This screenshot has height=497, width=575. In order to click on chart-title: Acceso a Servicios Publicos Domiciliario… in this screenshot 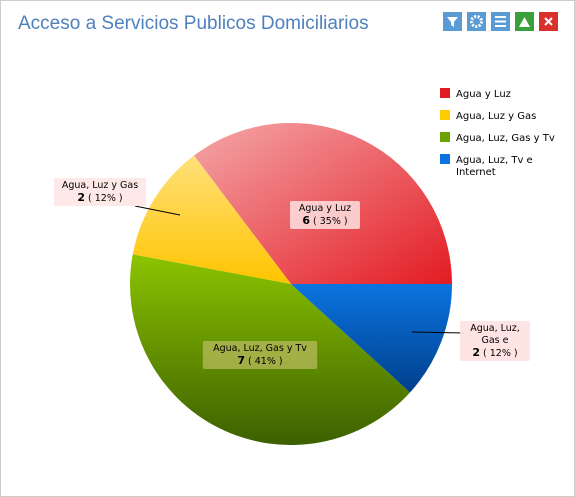, I will do `click(193, 23)`.